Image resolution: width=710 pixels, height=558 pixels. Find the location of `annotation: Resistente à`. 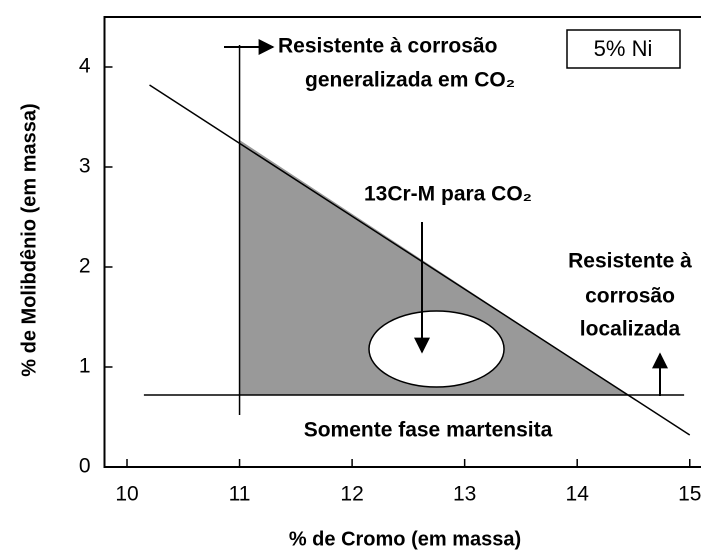

annotation: Resistente à is located at coordinates (630, 261).